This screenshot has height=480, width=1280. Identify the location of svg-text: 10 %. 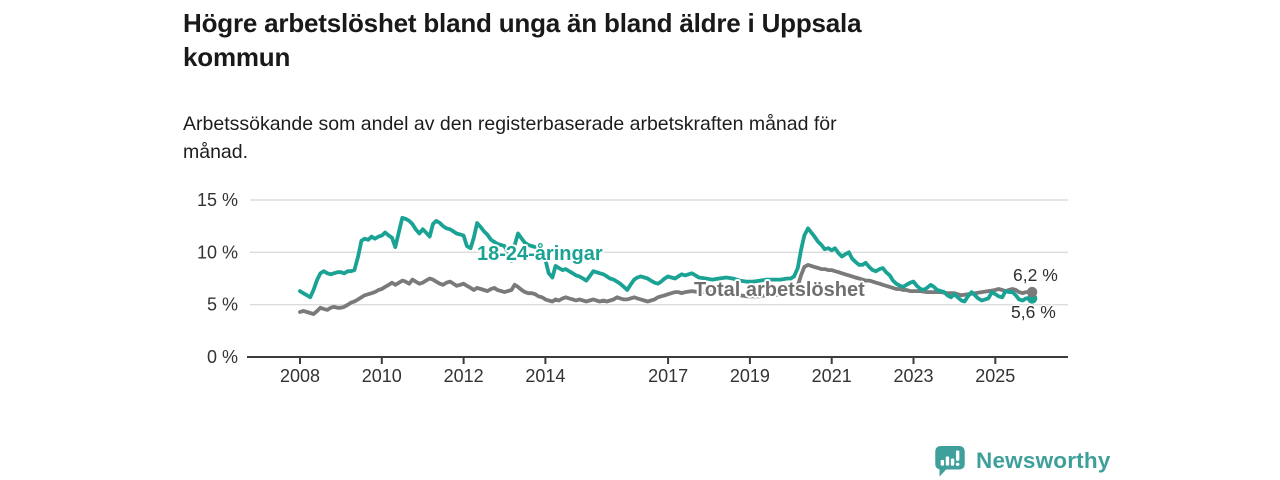
(217, 252).